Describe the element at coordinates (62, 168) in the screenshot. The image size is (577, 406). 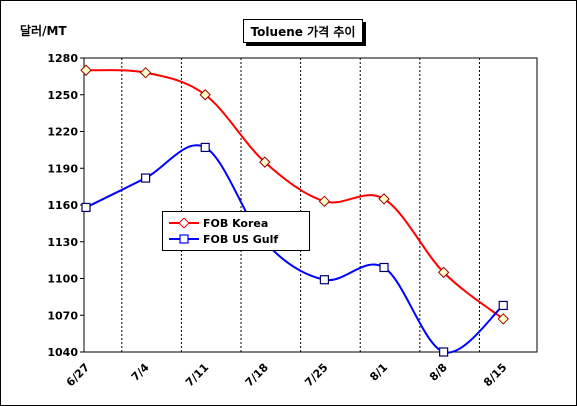
I see `y-tick-label: 1190` at that location.